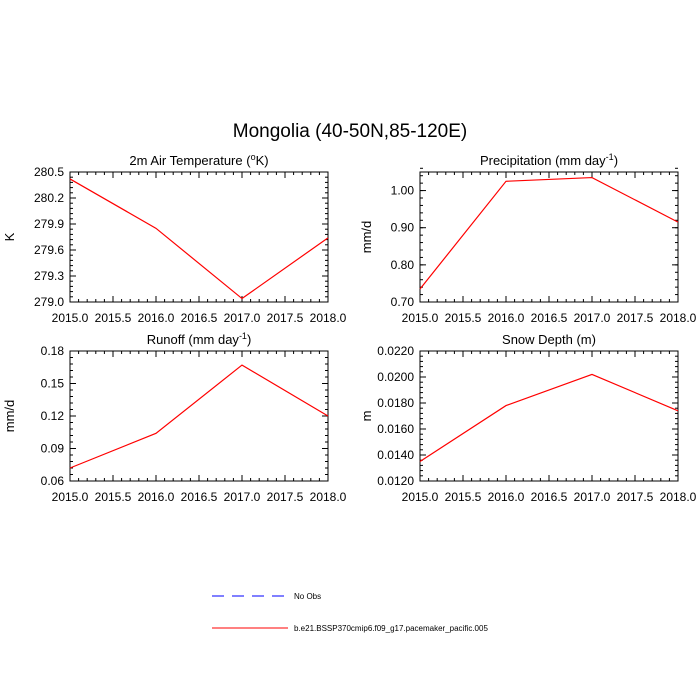  I want to click on y-tick-label: 0.90, so click(403, 228).